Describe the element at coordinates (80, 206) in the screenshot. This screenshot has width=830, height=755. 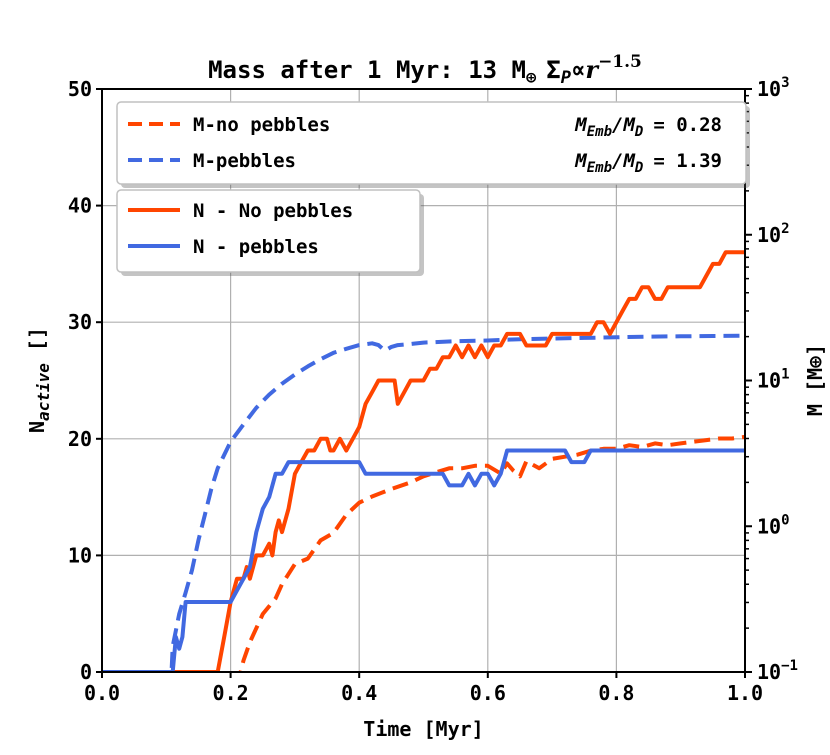
I see `y-left-tick-label: 40` at that location.